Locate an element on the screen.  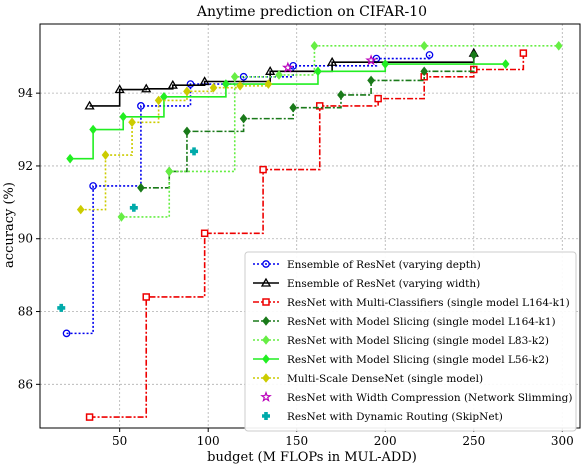
x-tick-label: 100 is located at coordinates (208, 441).